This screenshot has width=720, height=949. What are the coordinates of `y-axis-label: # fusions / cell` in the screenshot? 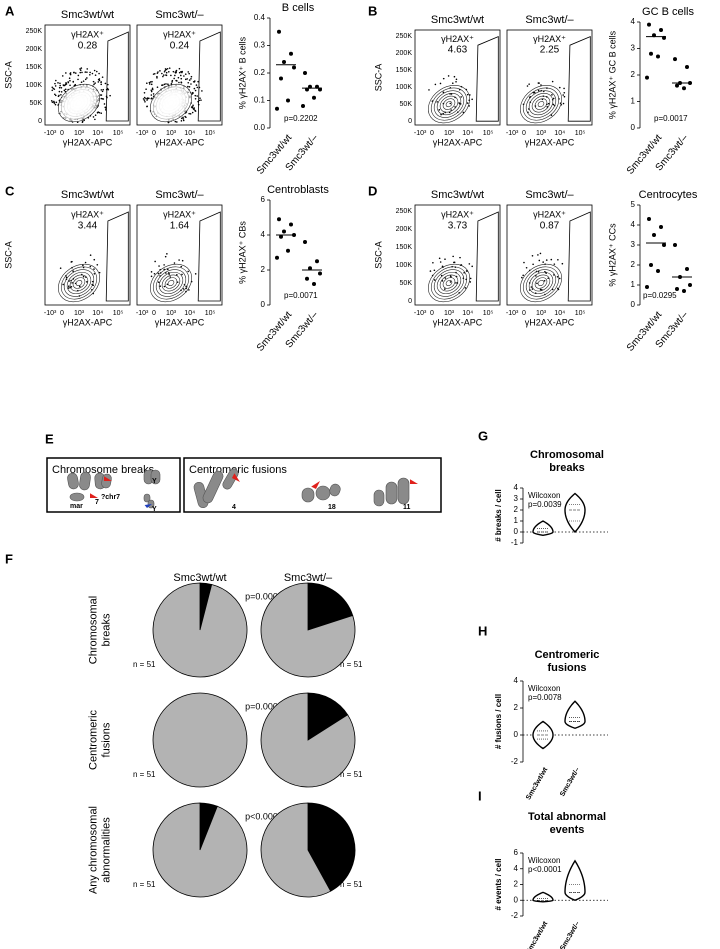 It's located at (498, 721).